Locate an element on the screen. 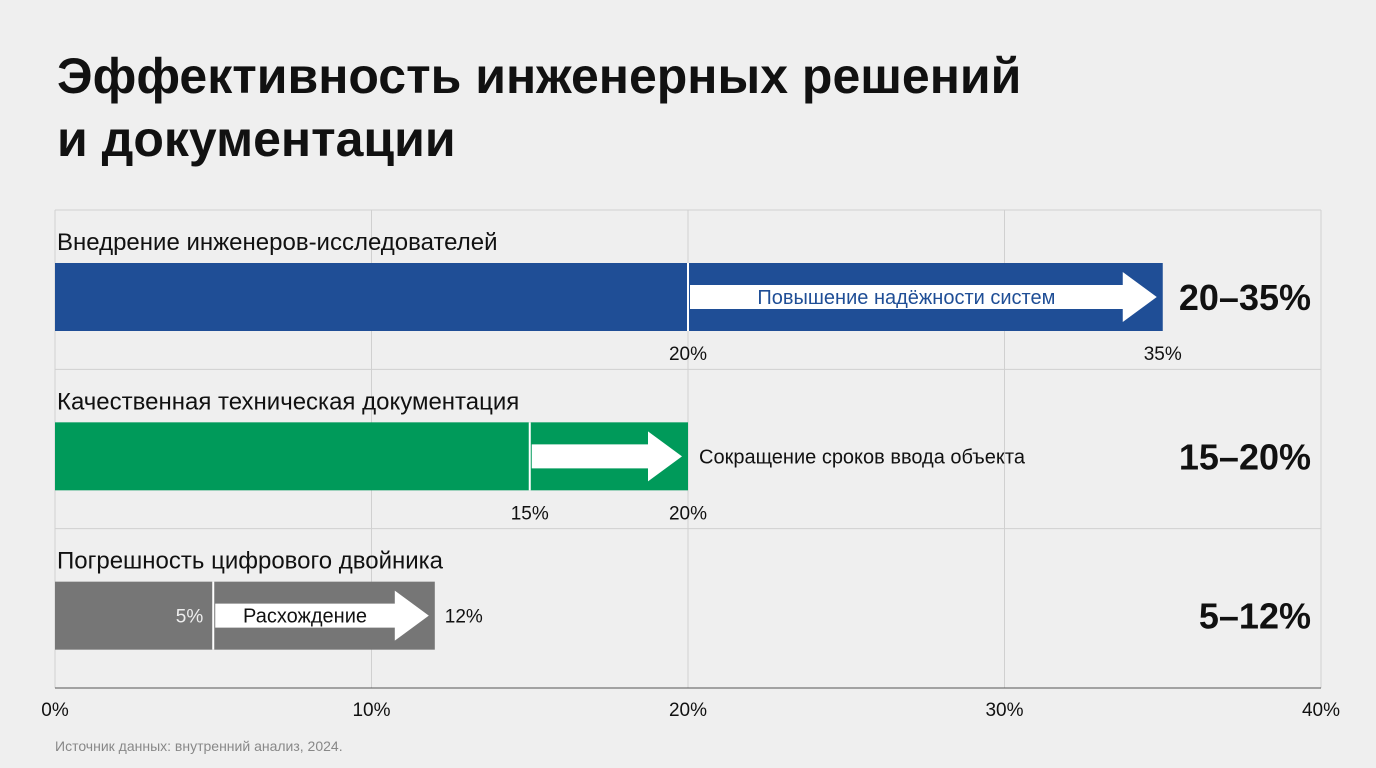  high-label: 20% is located at coordinates (688, 513).